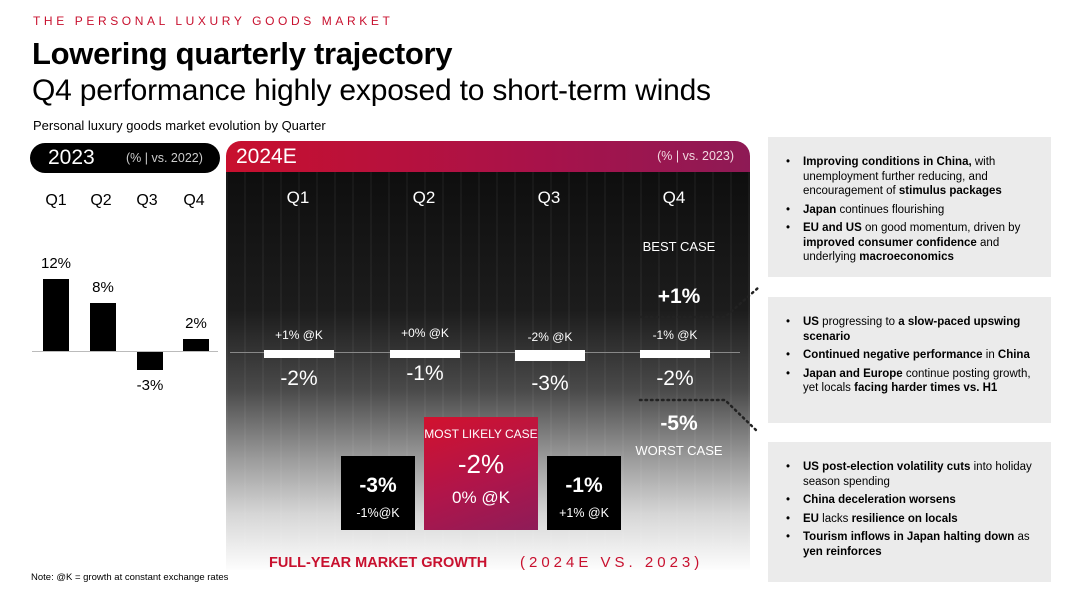 The height and width of the screenshot is (608, 1080). Describe the element at coordinates (675, 354) in the screenshot. I see `bar-2024-q4` at that location.